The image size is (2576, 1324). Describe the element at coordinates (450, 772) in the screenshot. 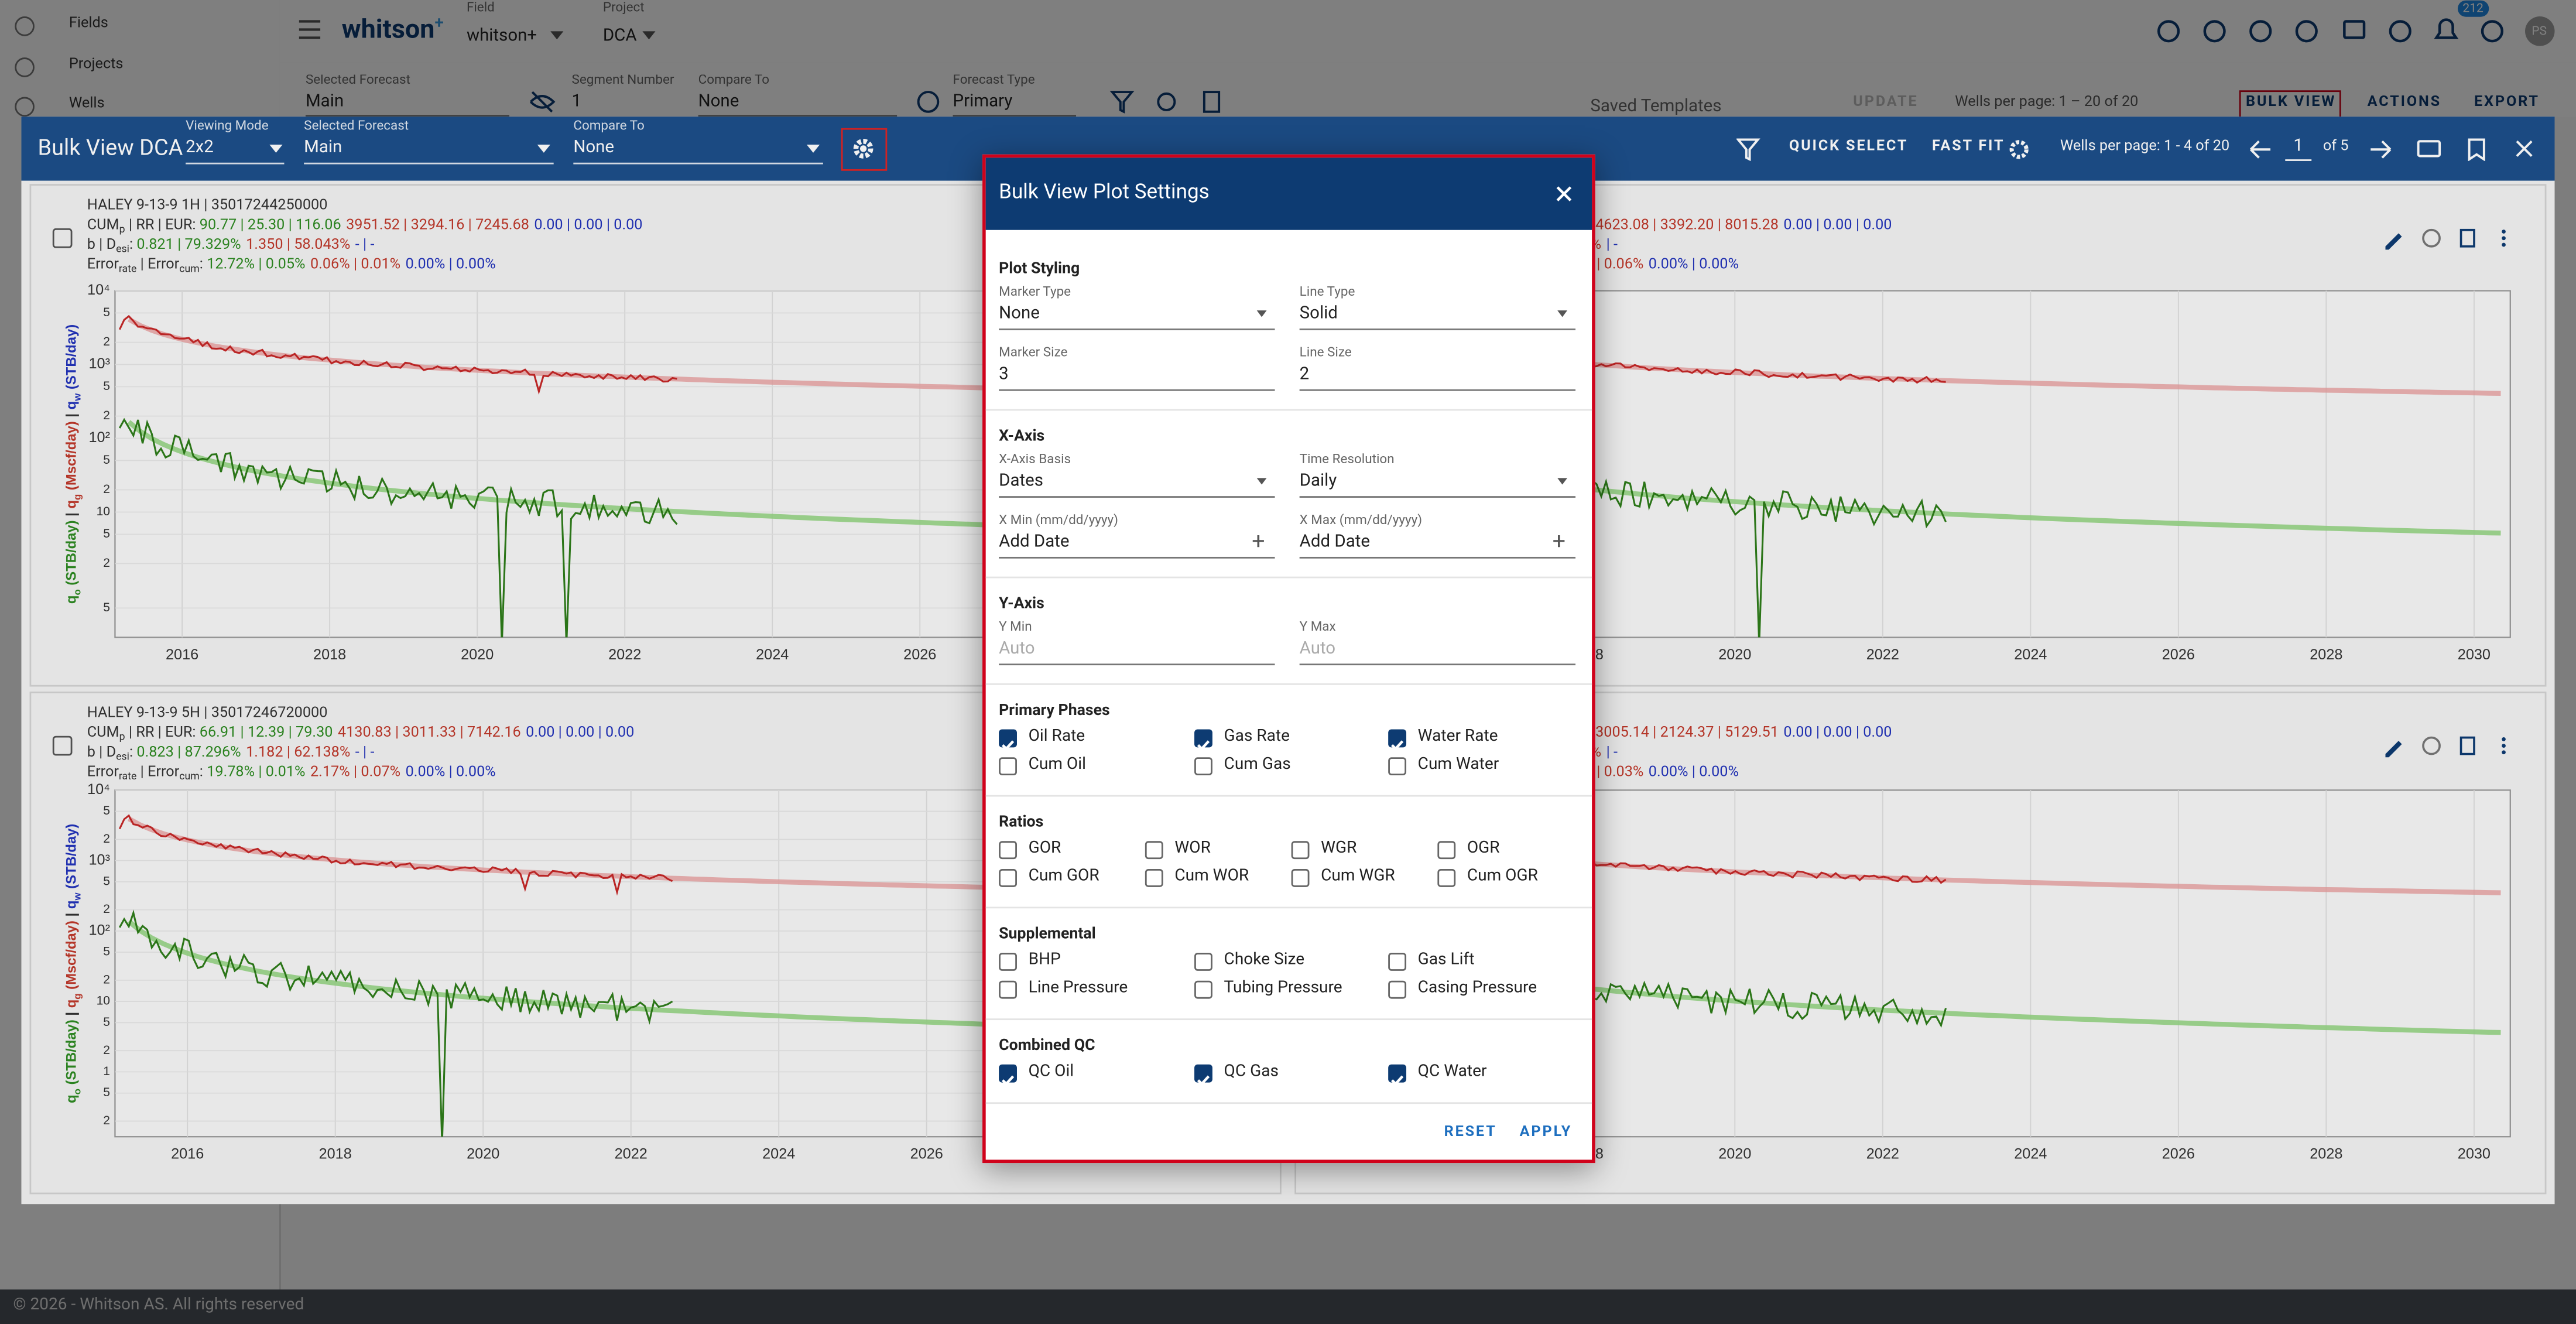

I see `stat-text: 0.00% | 0.00%` at that location.